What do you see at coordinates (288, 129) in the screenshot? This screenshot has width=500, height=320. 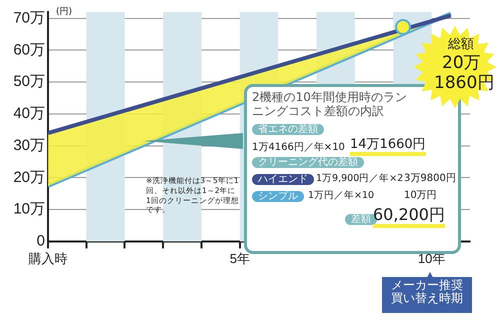 I see `annotation: 省エネの差額` at bounding box center [288, 129].